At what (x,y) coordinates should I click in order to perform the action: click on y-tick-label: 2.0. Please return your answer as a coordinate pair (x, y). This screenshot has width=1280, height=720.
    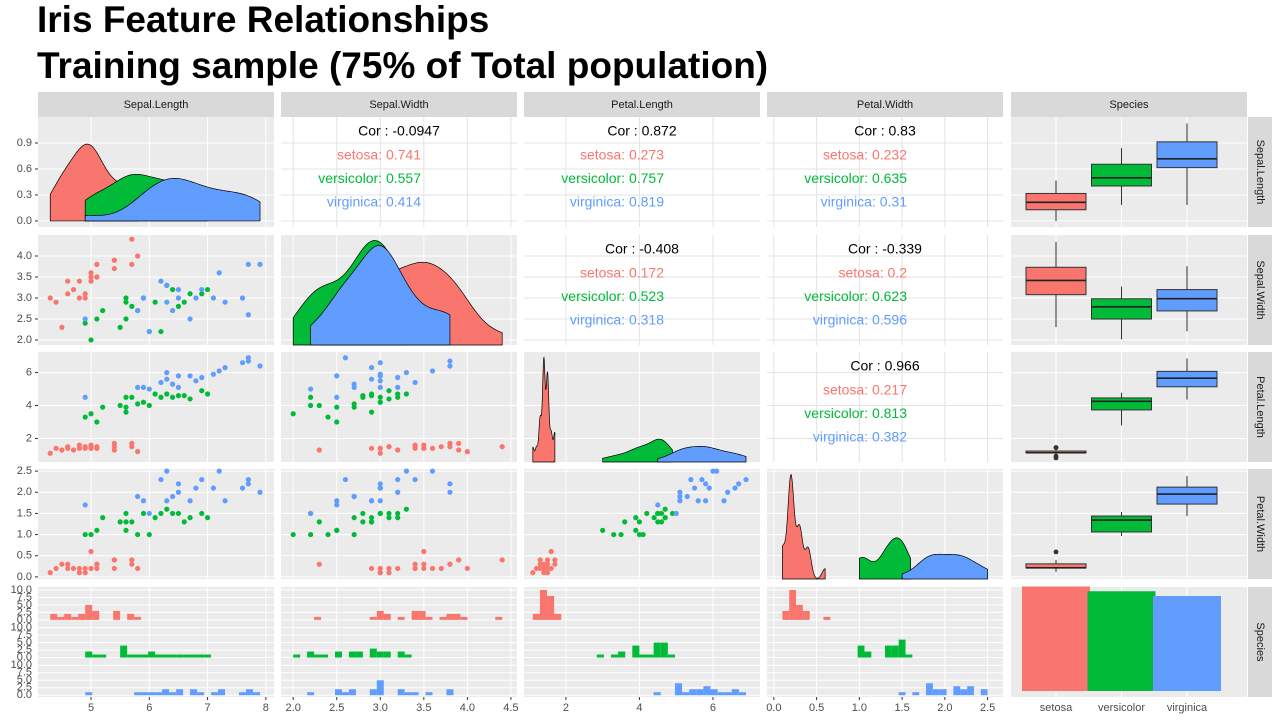
    Looking at the image, I should click on (24, 492).